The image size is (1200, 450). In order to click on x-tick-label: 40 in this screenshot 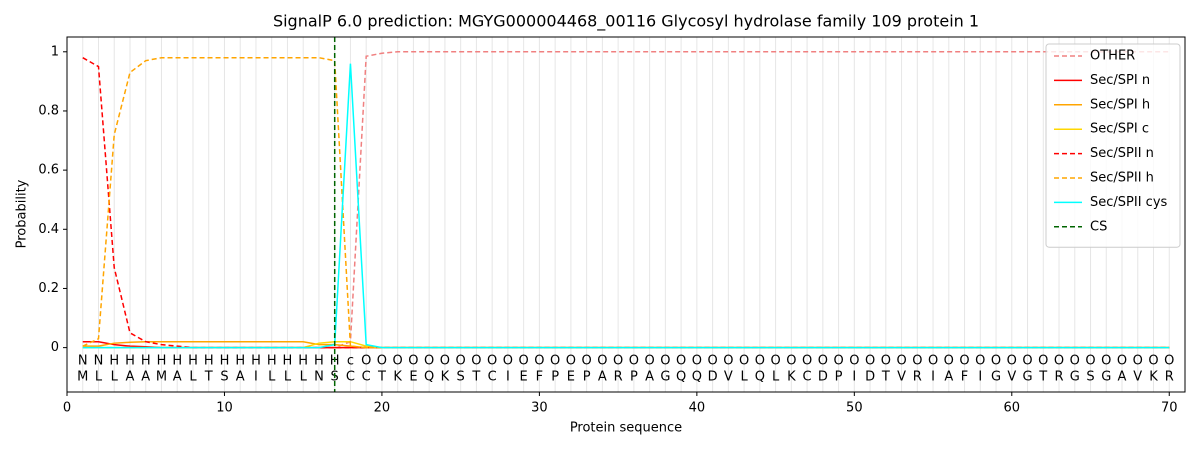, I will do `click(697, 408)`.